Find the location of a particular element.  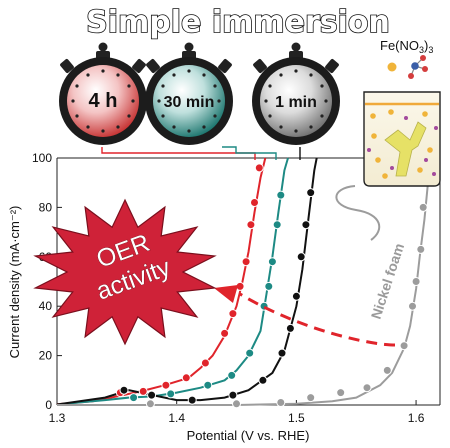

reagent-molecule is located at coordinates (407, 67).